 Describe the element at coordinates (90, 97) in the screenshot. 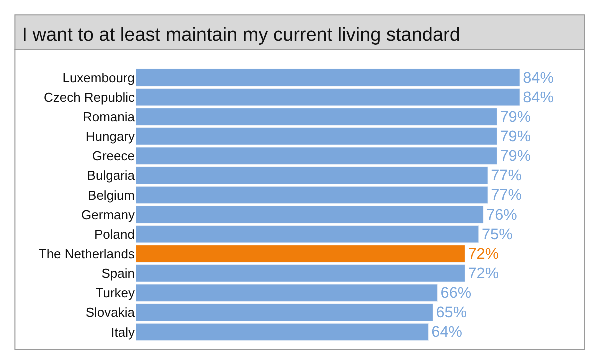

I see `y-tick-label: Czech Republic` at that location.